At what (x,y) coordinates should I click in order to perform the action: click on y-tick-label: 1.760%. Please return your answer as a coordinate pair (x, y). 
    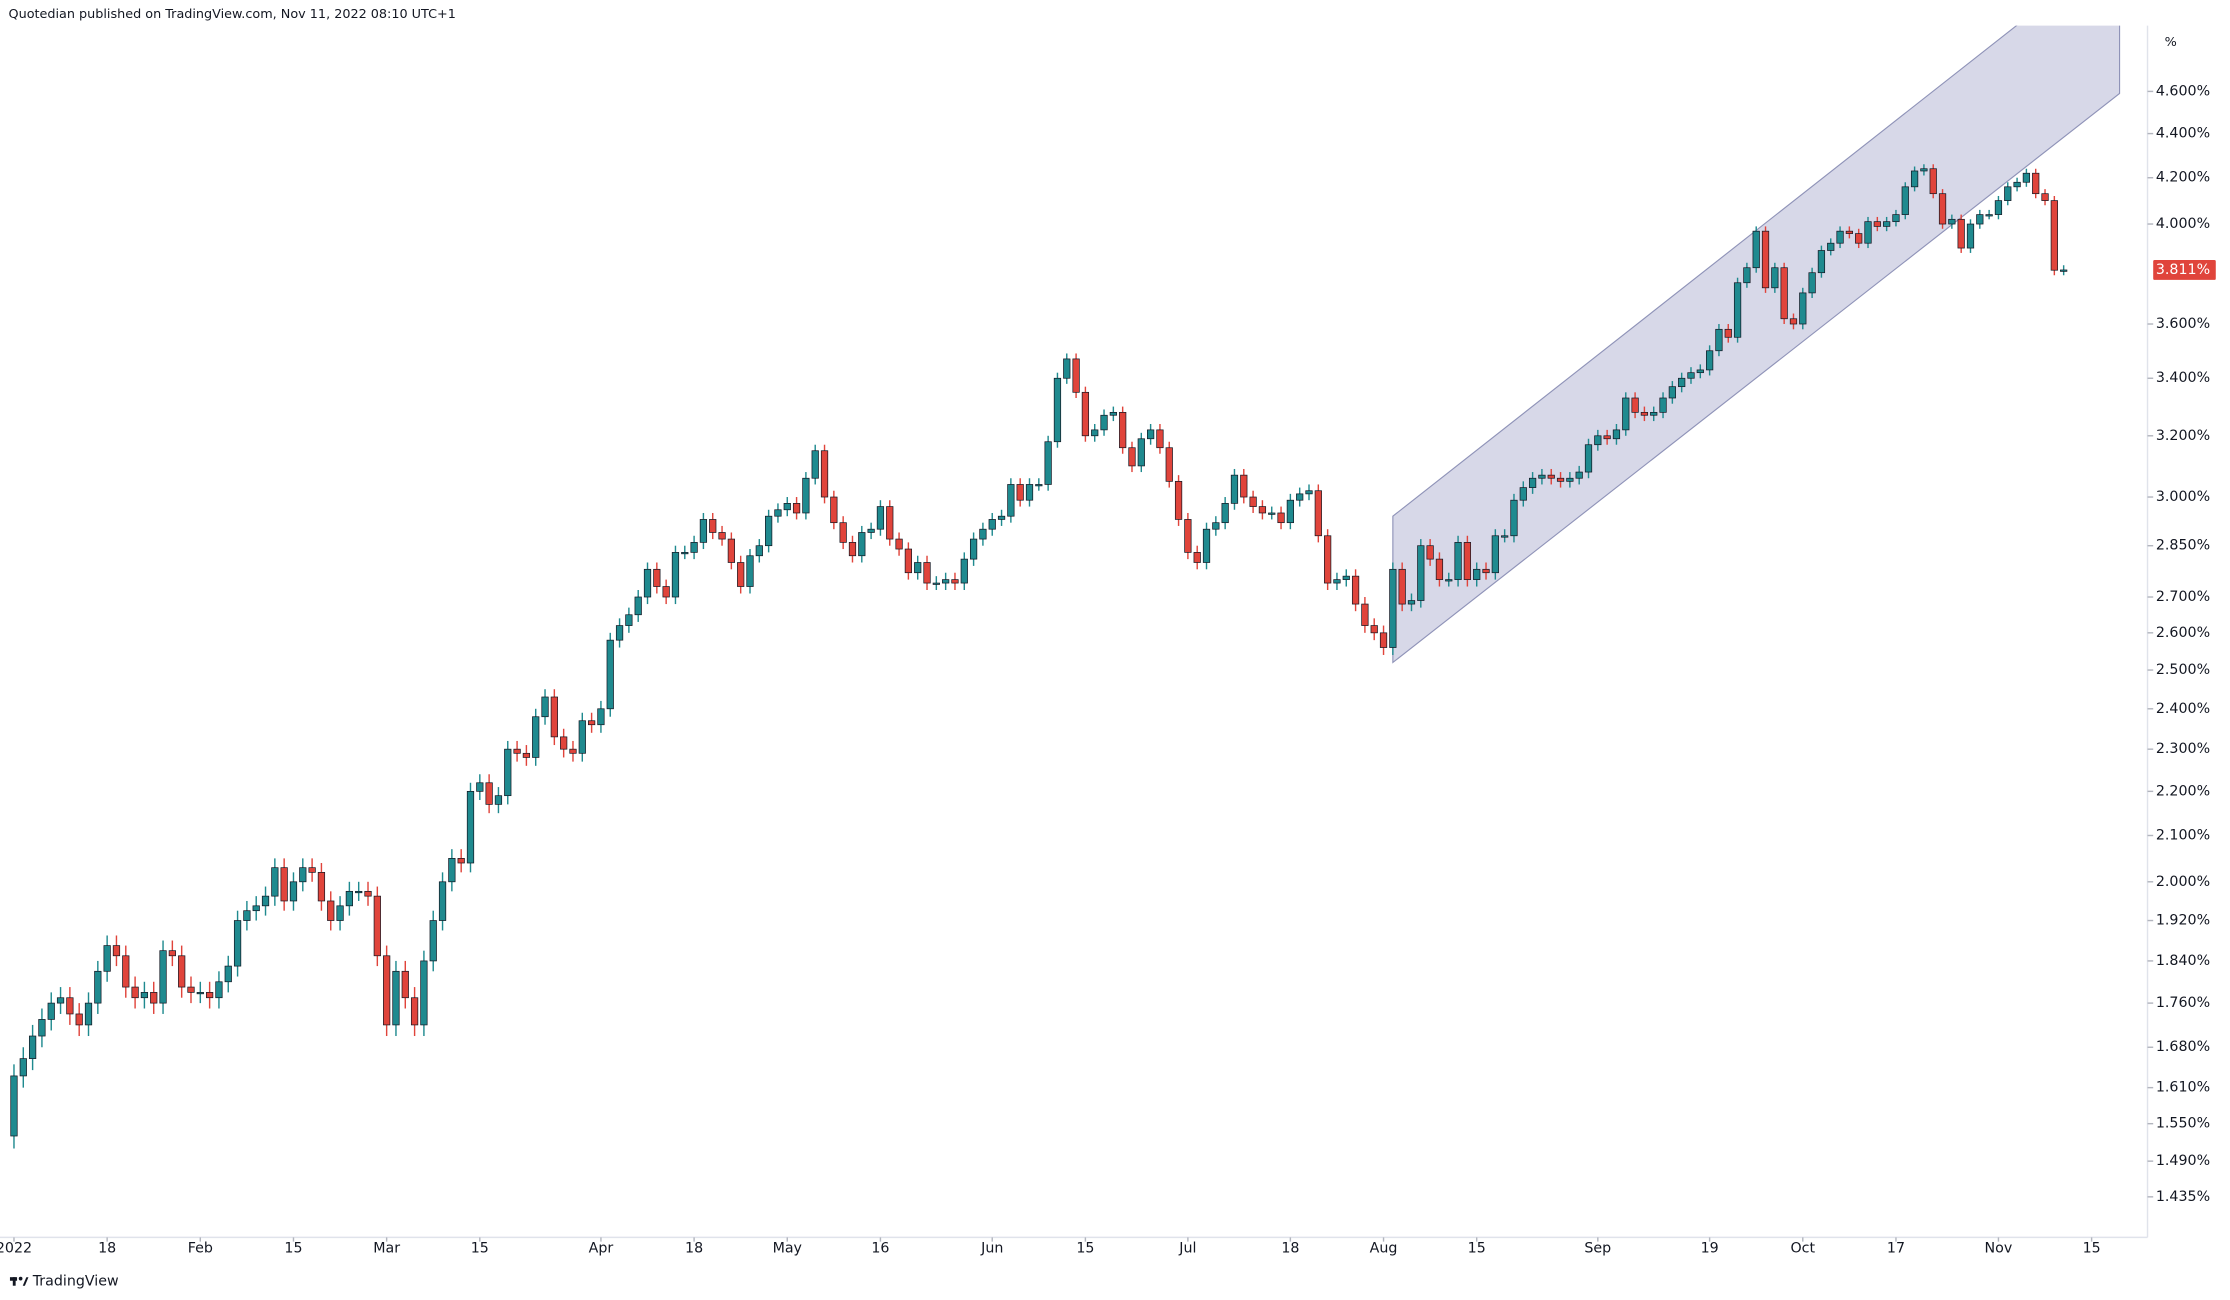
    Looking at the image, I should click on (2183, 1003).